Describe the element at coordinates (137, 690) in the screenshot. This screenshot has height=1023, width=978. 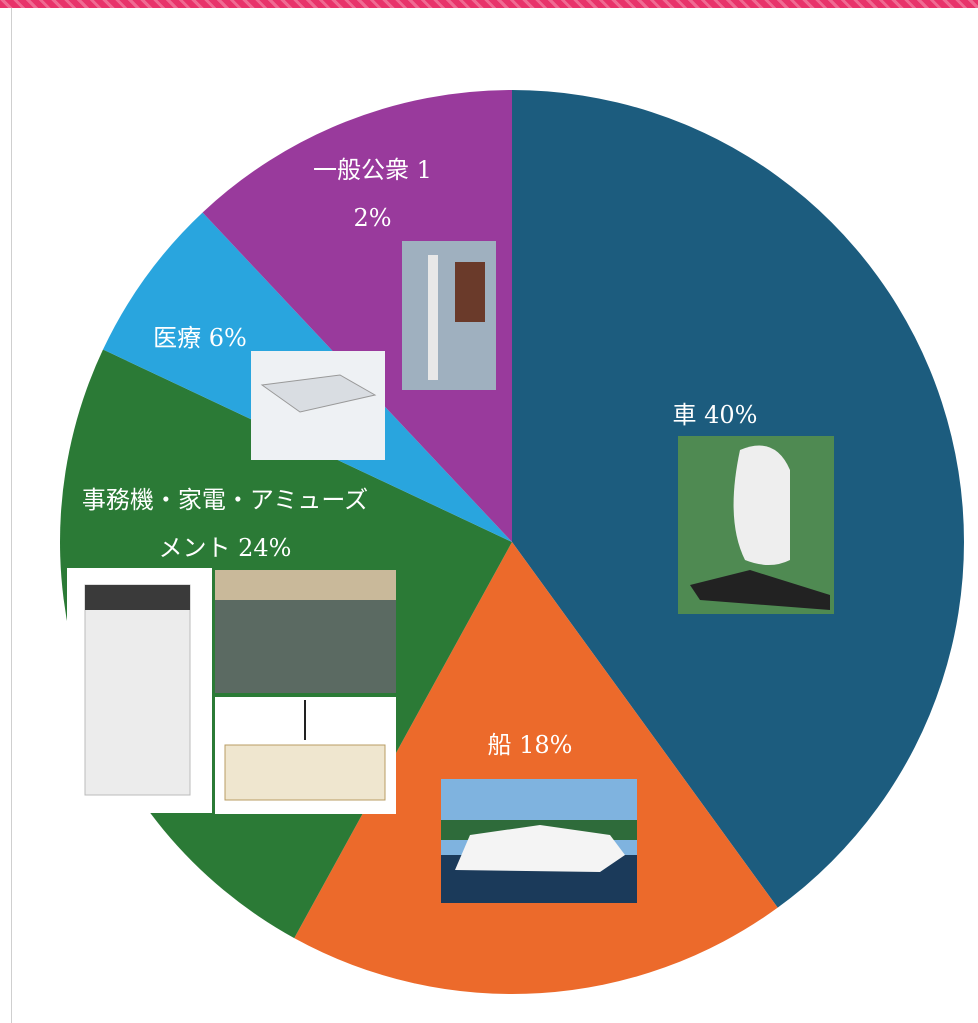
I see `photo-copier-body` at that location.